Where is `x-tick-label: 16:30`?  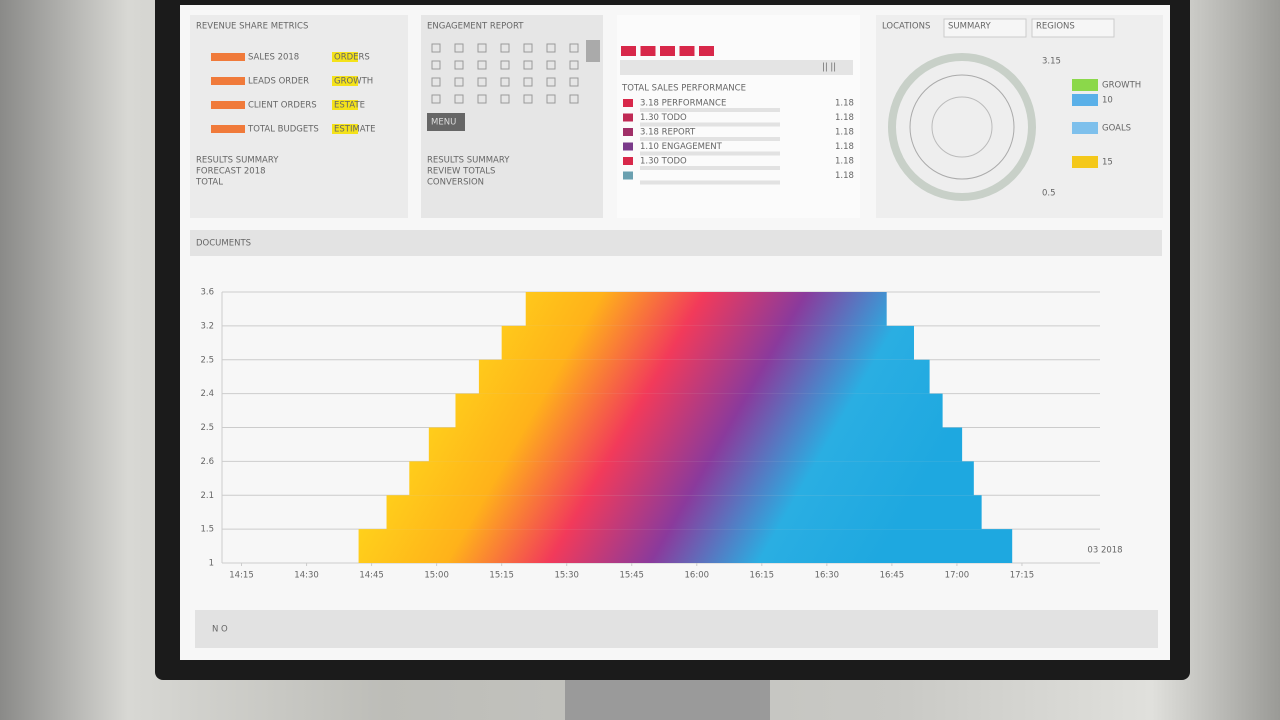
x-tick-label: 16:30 is located at coordinates (827, 576).